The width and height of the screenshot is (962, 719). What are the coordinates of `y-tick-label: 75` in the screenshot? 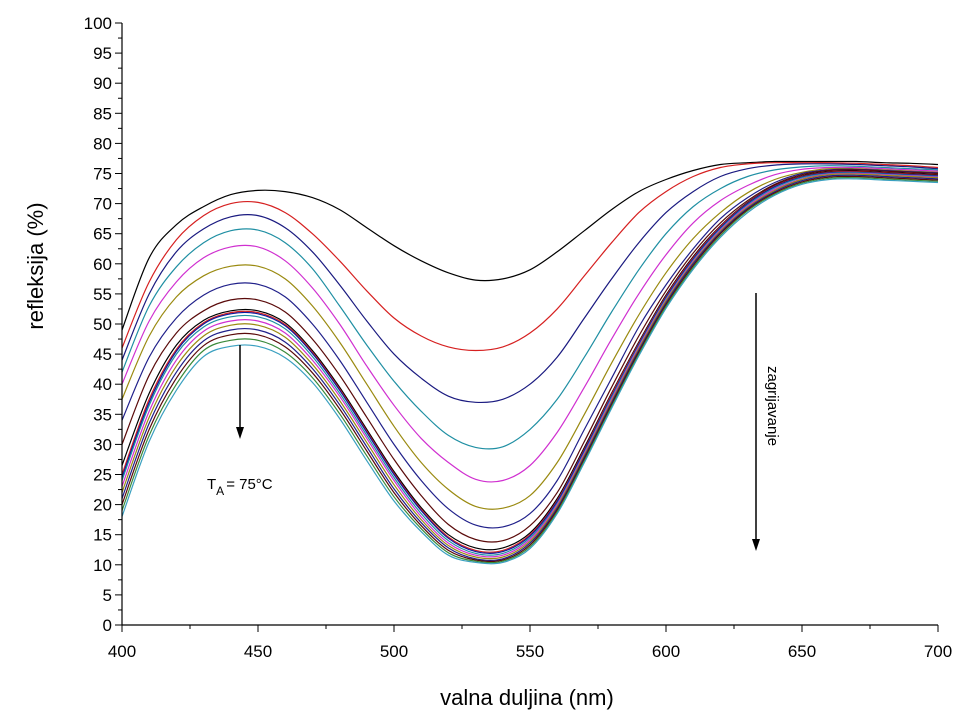 It's located at (102, 174).